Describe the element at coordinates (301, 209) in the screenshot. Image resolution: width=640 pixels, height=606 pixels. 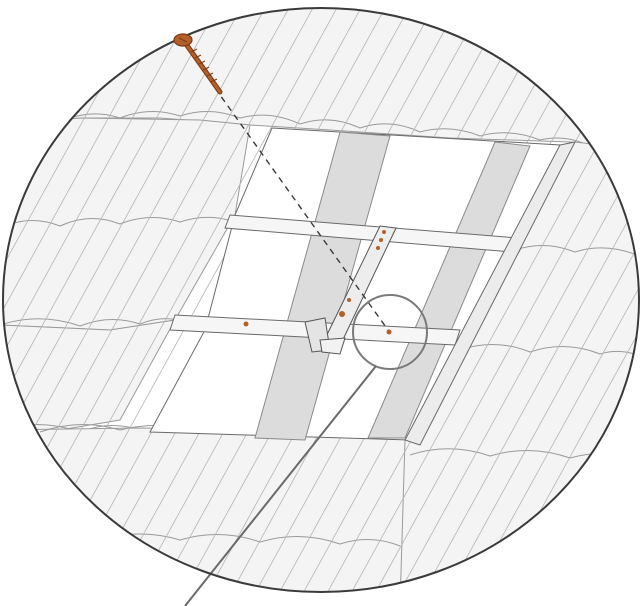
I see `screw-path-line` at that location.